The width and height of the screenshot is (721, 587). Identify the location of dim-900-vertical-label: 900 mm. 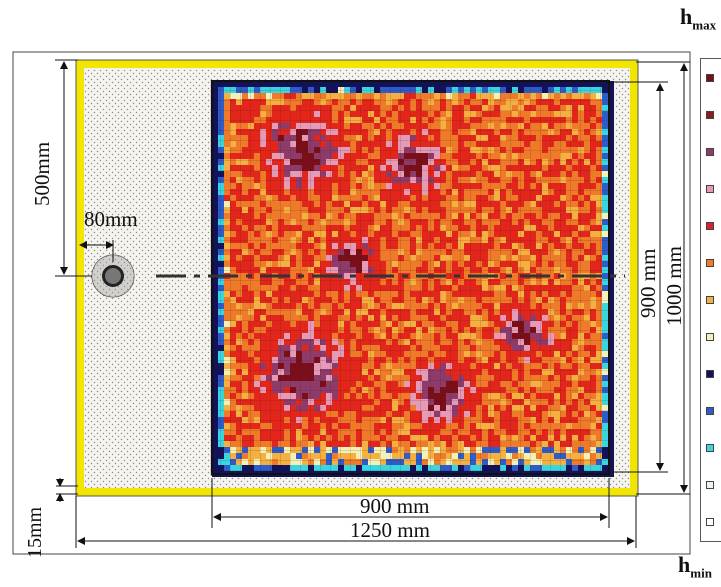
(648, 283).